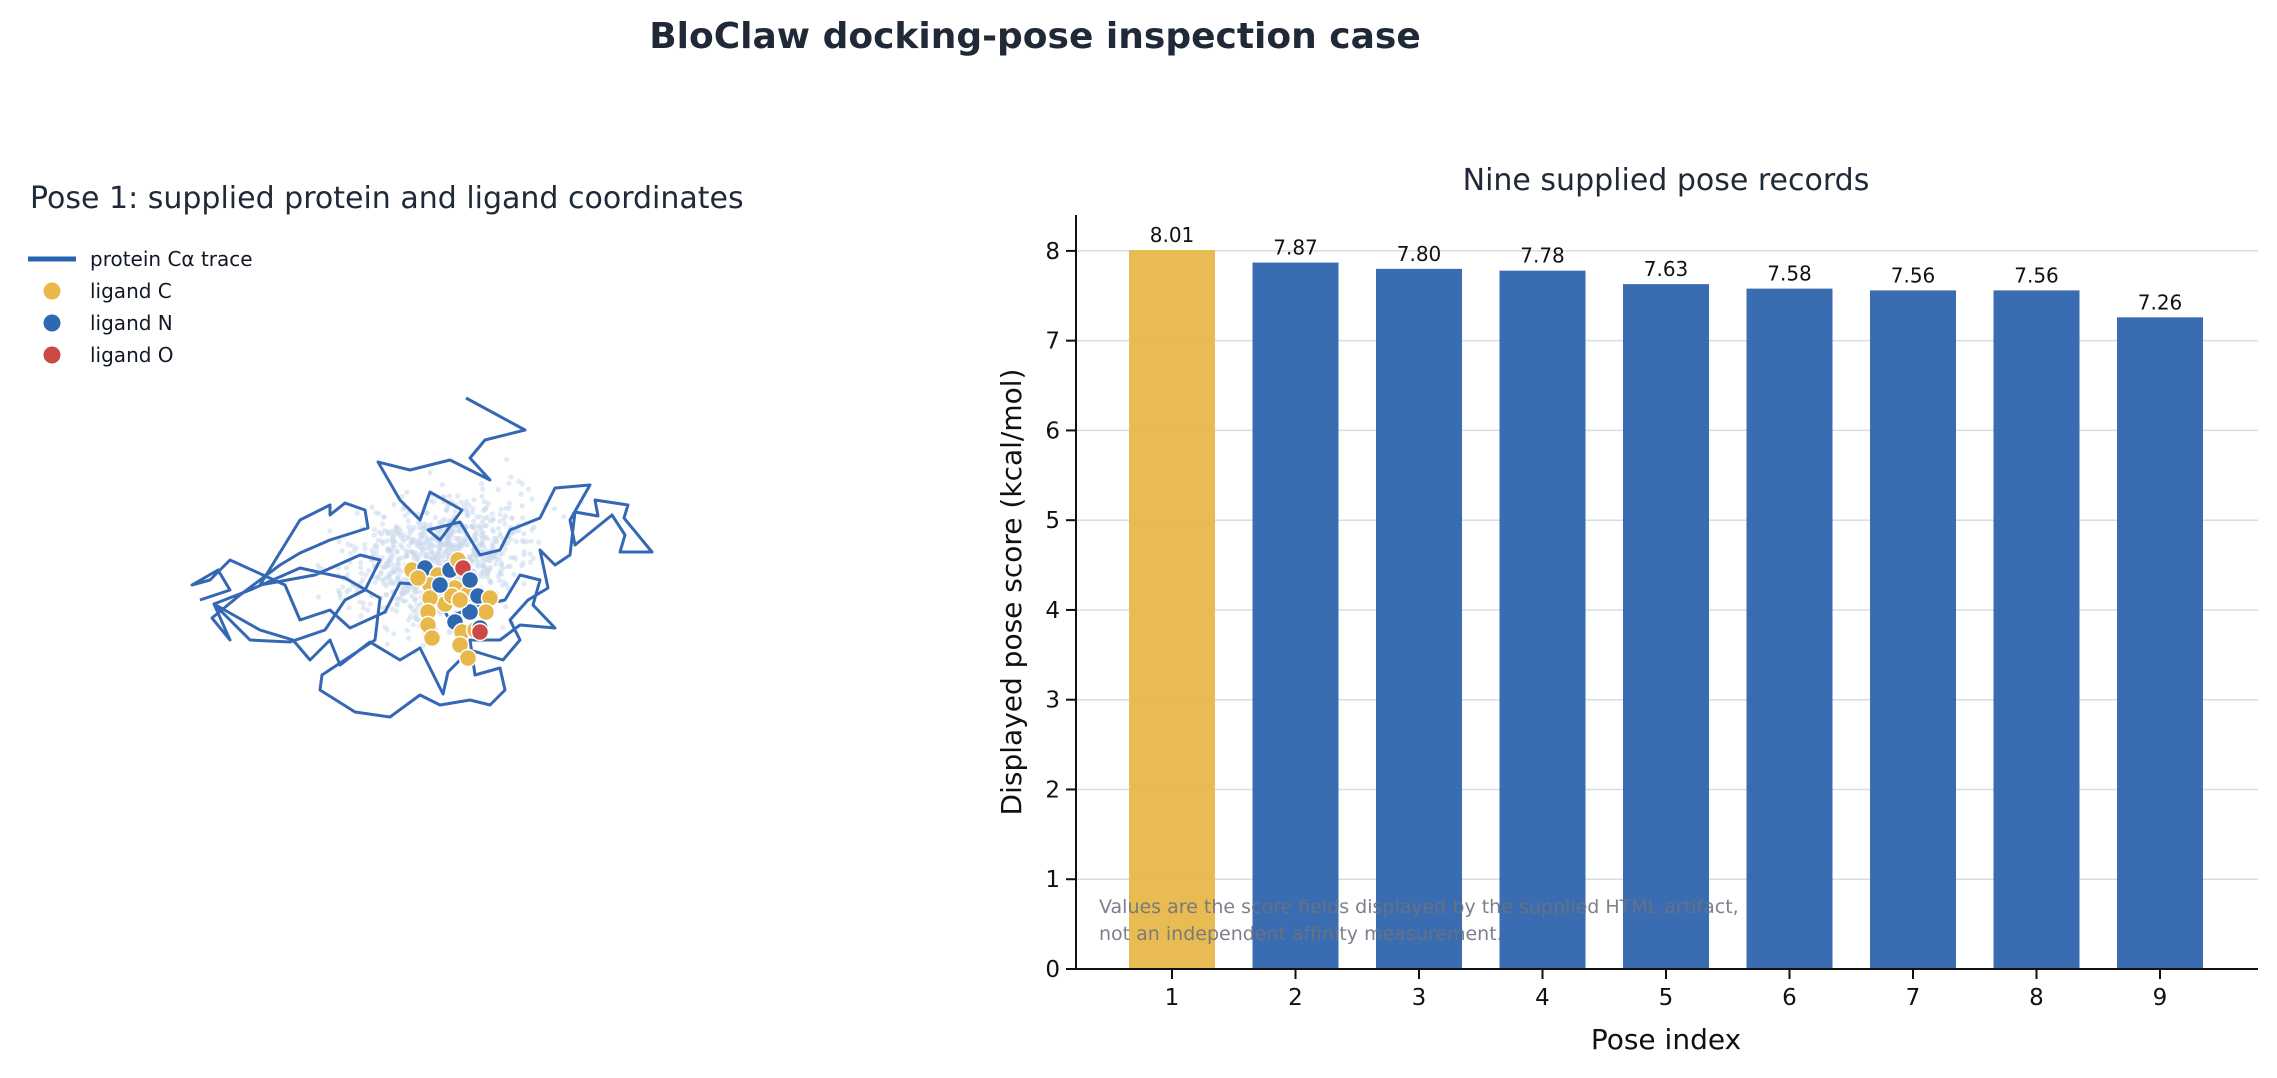  I want to click on legend-ligand-n-label: ligand N, so click(131, 323).